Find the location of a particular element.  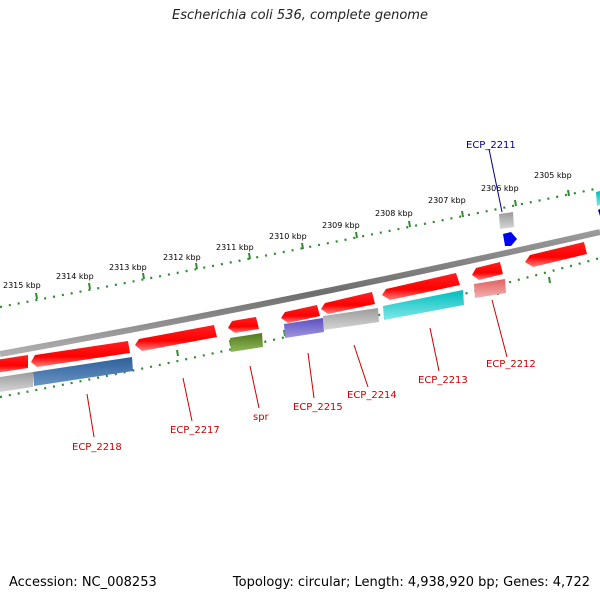

gene-label-ecp-2215: ECP_2215 is located at coordinates (318, 407).